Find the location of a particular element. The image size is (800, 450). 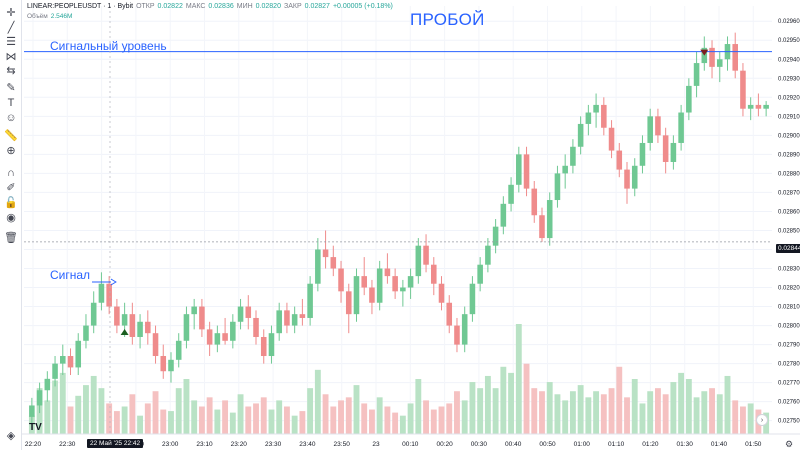

lock-draw-icon: ✐ is located at coordinates (11, 187).